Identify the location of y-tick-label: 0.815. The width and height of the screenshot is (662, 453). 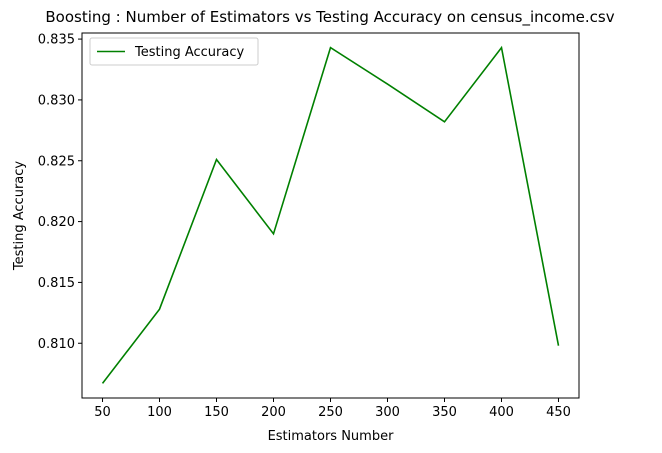
(56, 283).